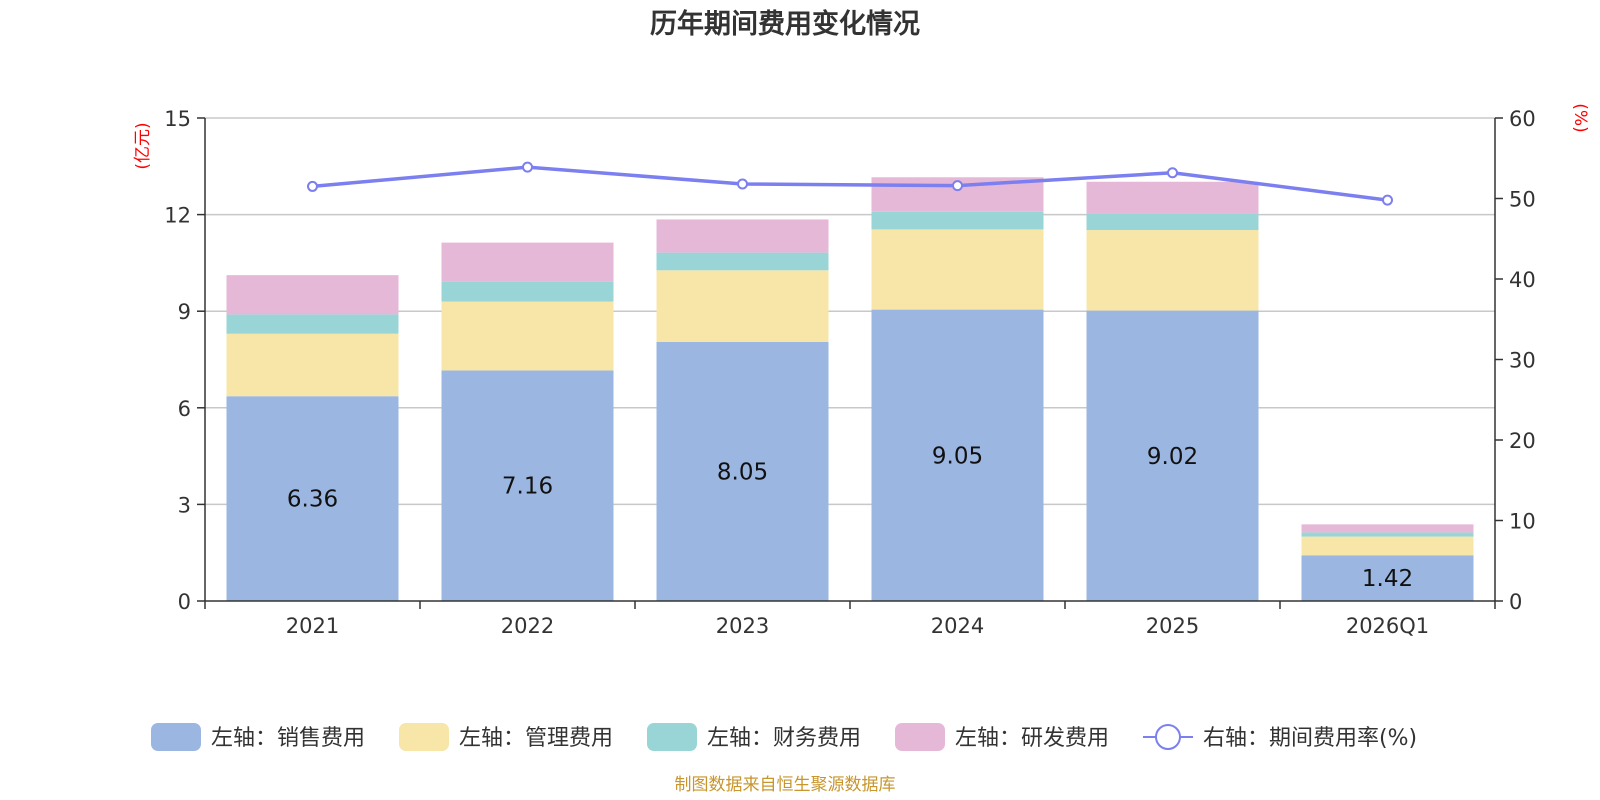 This screenshot has height=800, width=1600. I want to click on right-axis-tick-label: 50, so click(1522, 200).